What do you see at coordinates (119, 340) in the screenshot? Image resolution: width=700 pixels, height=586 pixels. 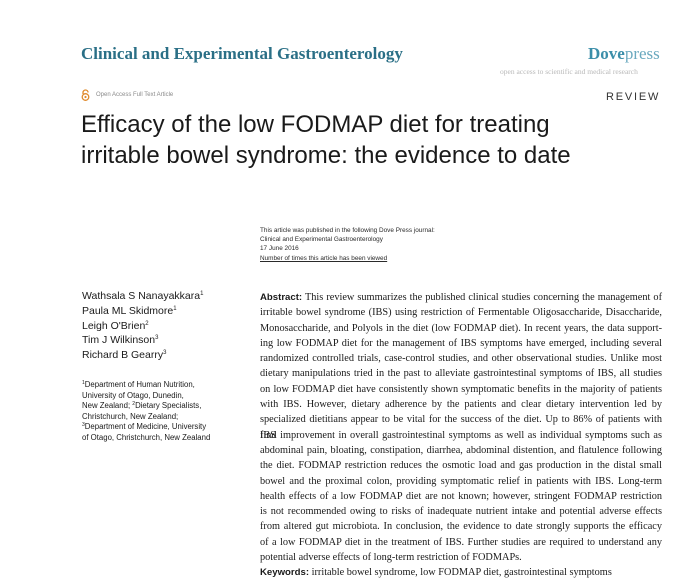 I see `author-name: Tim J Wilkinson` at bounding box center [119, 340].